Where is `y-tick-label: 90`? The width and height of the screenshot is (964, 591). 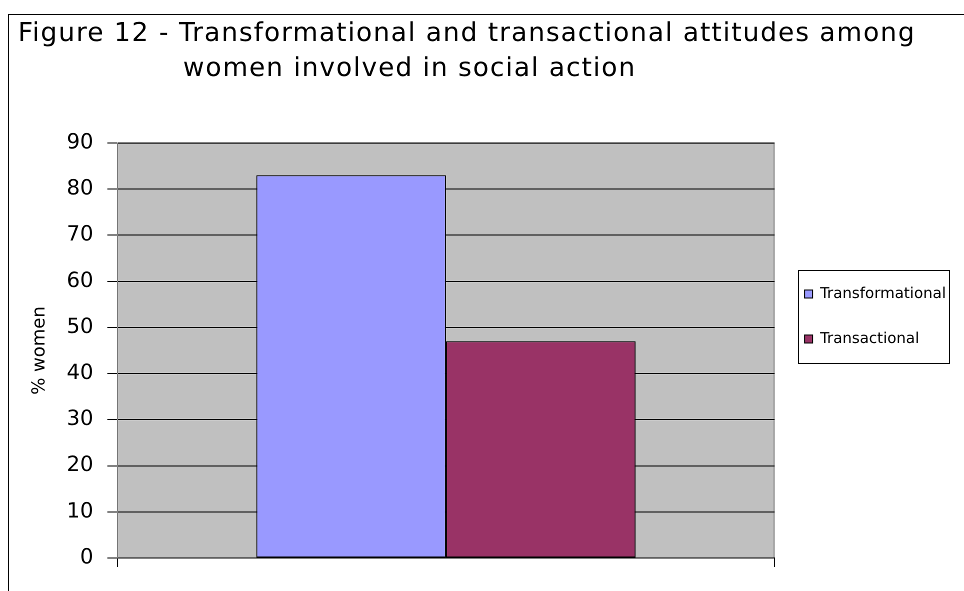
y-tick-label: 90 is located at coordinates (80, 141).